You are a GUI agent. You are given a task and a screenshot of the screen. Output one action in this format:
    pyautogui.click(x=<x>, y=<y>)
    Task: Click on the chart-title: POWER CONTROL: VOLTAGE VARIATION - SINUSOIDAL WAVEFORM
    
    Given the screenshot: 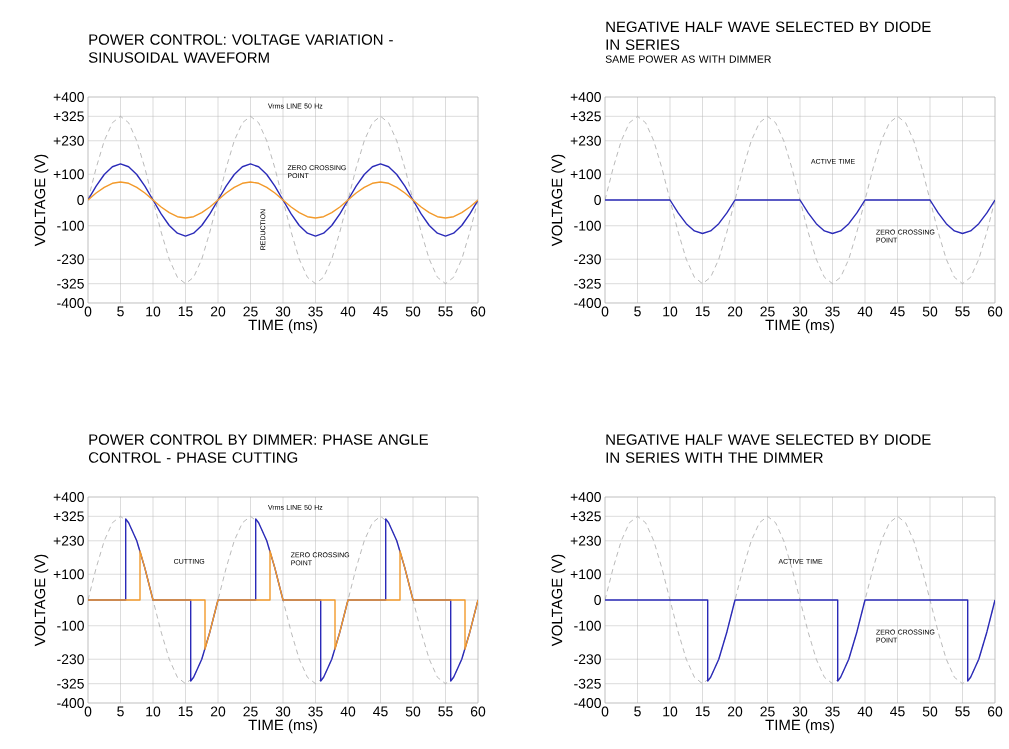 What is the action you would take?
    pyautogui.click(x=240, y=48)
    